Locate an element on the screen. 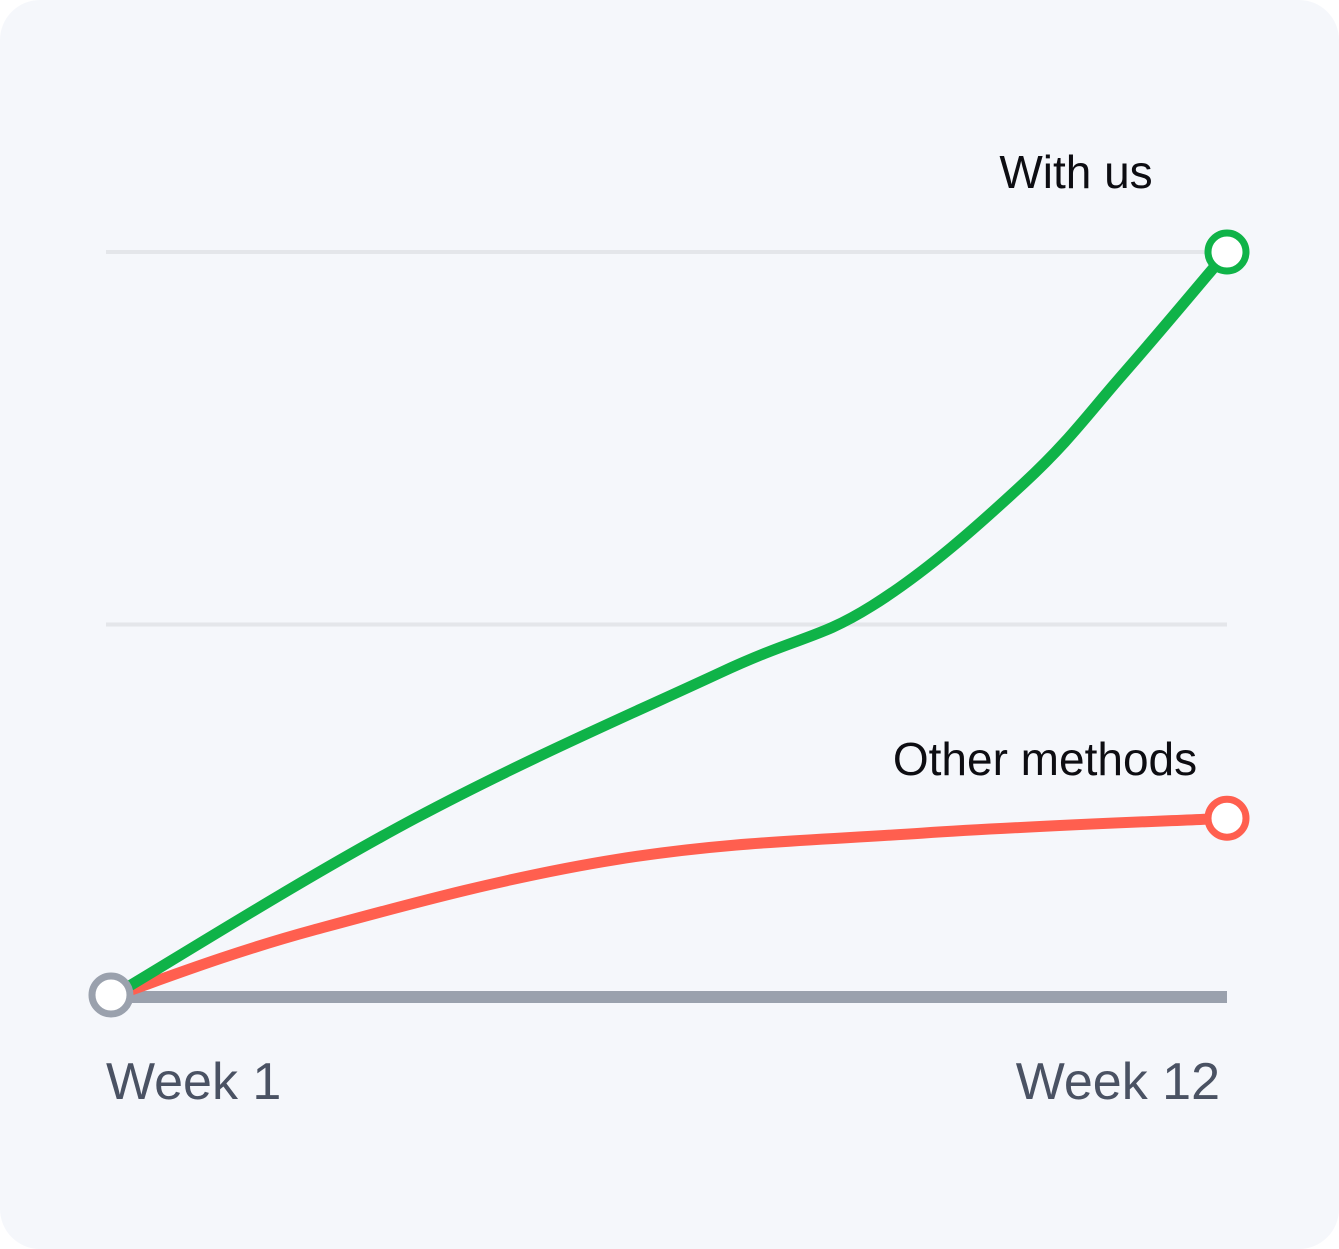 This screenshot has height=1249, width=1339. series-label-other-methods: Other methods is located at coordinates (1045, 759).